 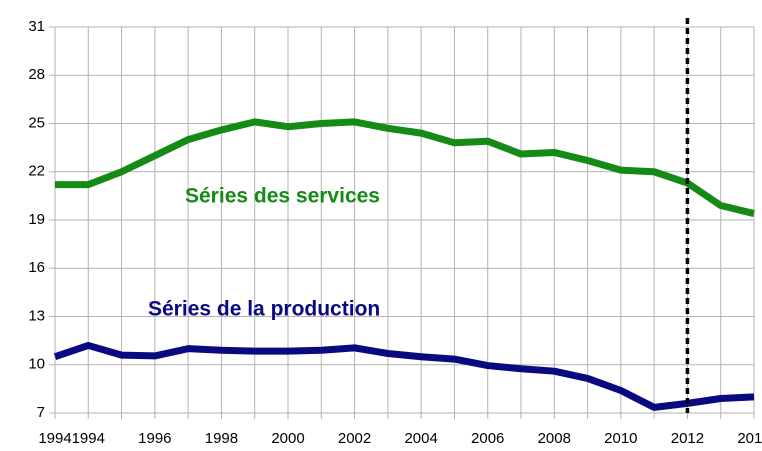 I want to click on x-tick-label: 2010, so click(x=620, y=438).